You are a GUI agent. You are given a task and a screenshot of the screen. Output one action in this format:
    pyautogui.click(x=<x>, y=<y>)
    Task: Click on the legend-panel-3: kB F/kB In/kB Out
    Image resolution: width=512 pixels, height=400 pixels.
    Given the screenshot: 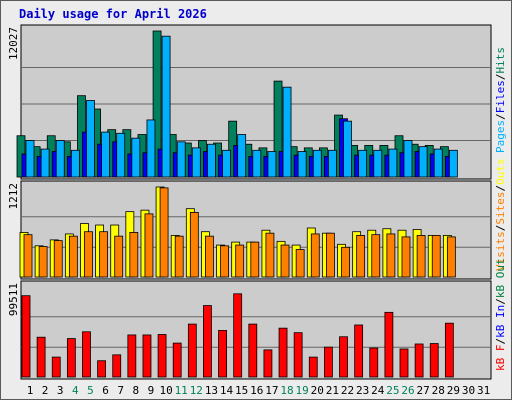 What is the action you would take?
    pyautogui.click(x=500, y=314)
    